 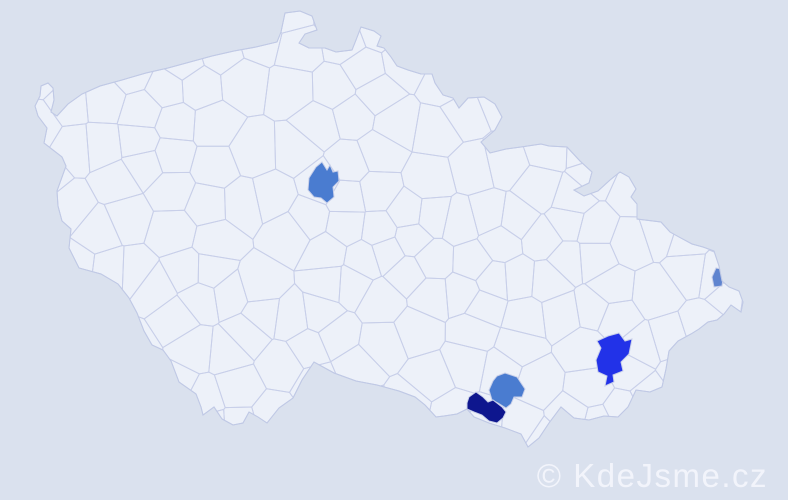 I want to click on district-highlight-zlin-area, so click(x=614, y=359).